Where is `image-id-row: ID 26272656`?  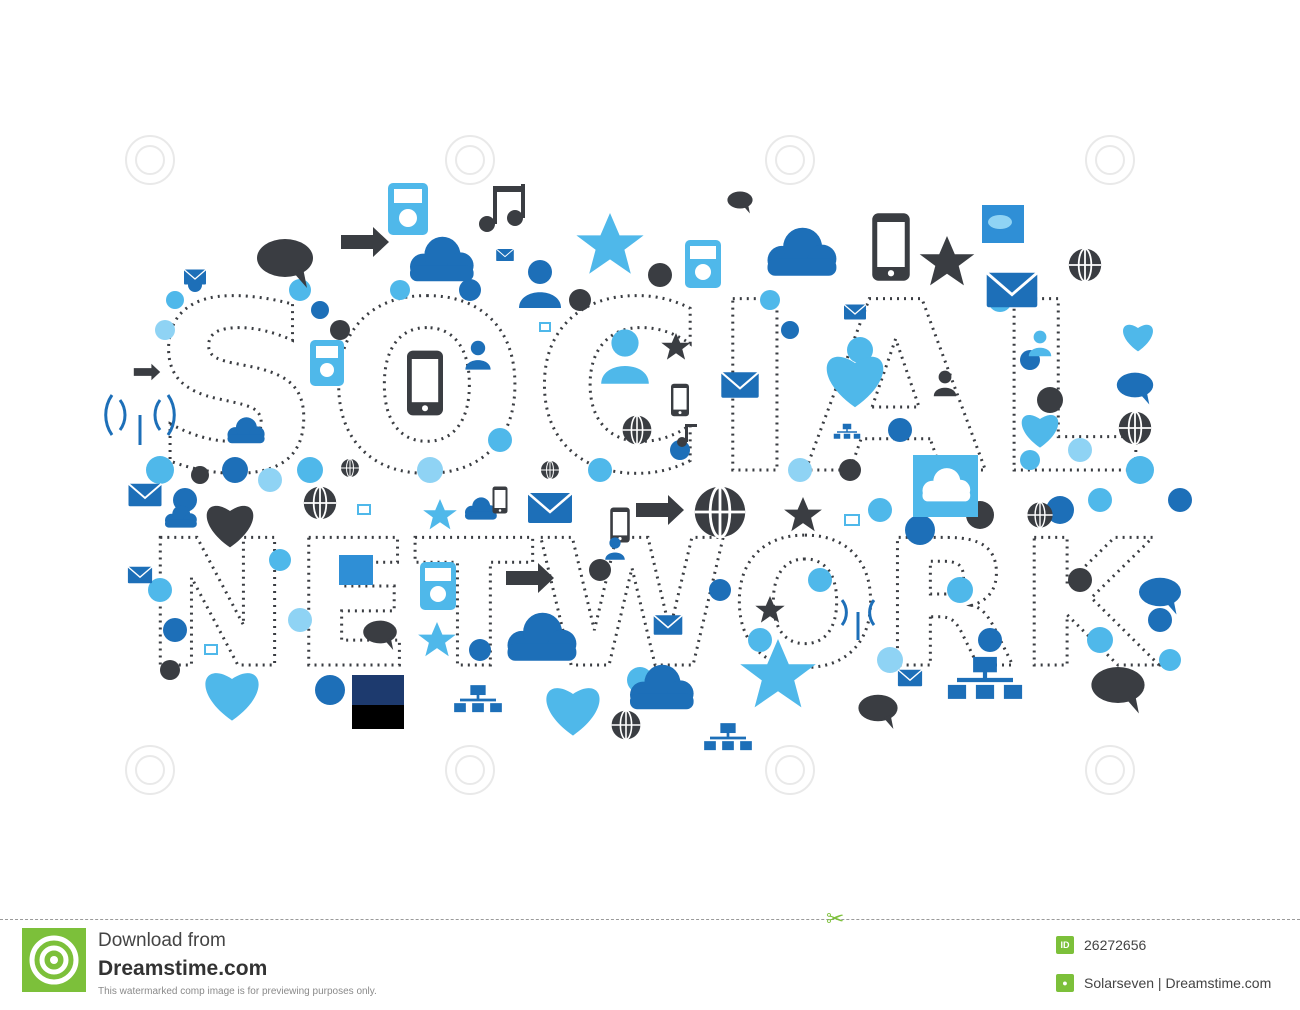 image-id-row: ID 26272656 is located at coordinates (1101, 945).